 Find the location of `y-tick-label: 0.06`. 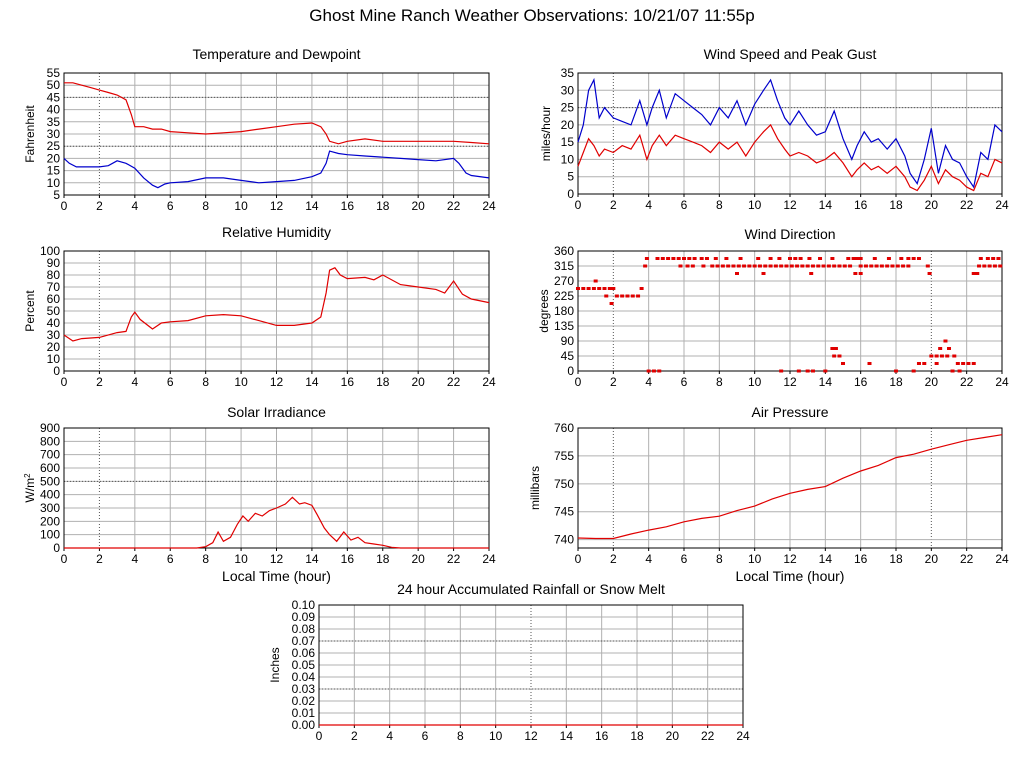

y-tick-label: 0.06 is located at coordinates (304, 653).